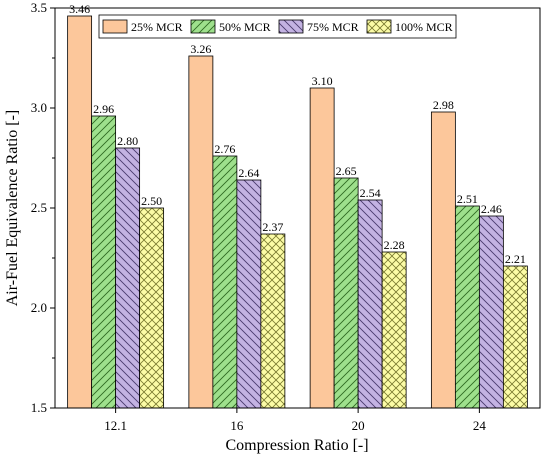  I want to click on y-axis: 1.5 2.0 2.5 3.0 3.5, so click(43, 207).